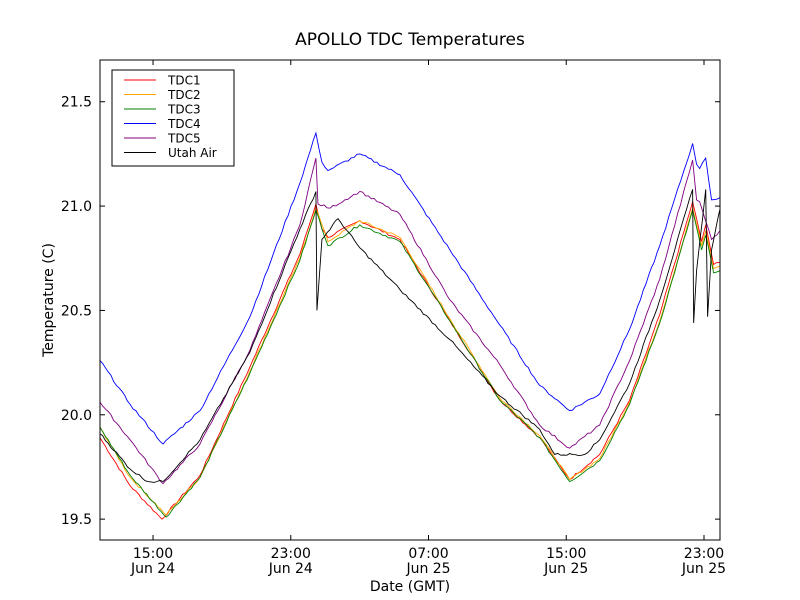 The image size is (800, 600). I want to click on y-tick-label: 21.0, so click(76, 207).